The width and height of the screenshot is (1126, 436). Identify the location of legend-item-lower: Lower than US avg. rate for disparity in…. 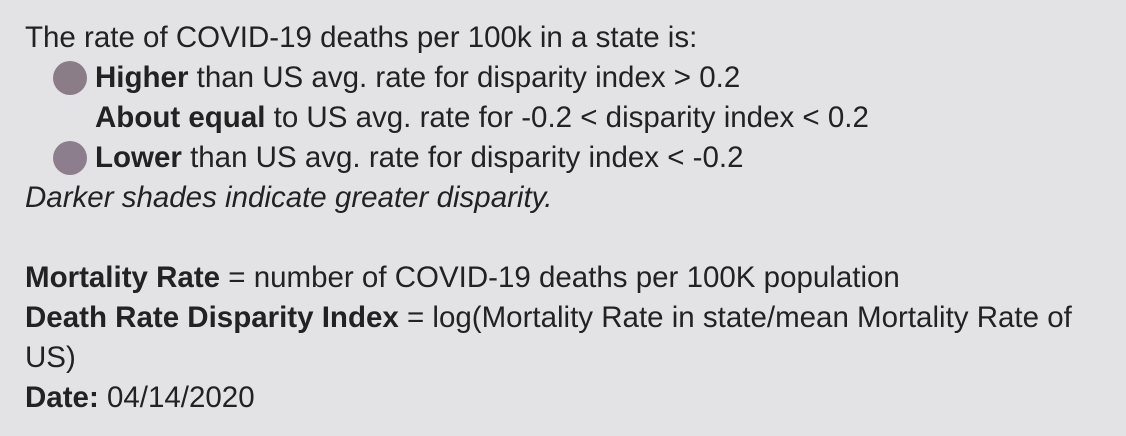
(575, 158).